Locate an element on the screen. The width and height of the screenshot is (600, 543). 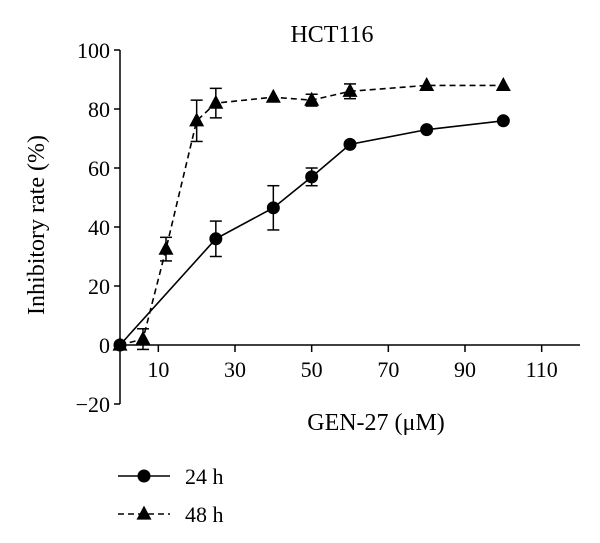
x-tick-label: 110 is located at coordinates (542, 369).